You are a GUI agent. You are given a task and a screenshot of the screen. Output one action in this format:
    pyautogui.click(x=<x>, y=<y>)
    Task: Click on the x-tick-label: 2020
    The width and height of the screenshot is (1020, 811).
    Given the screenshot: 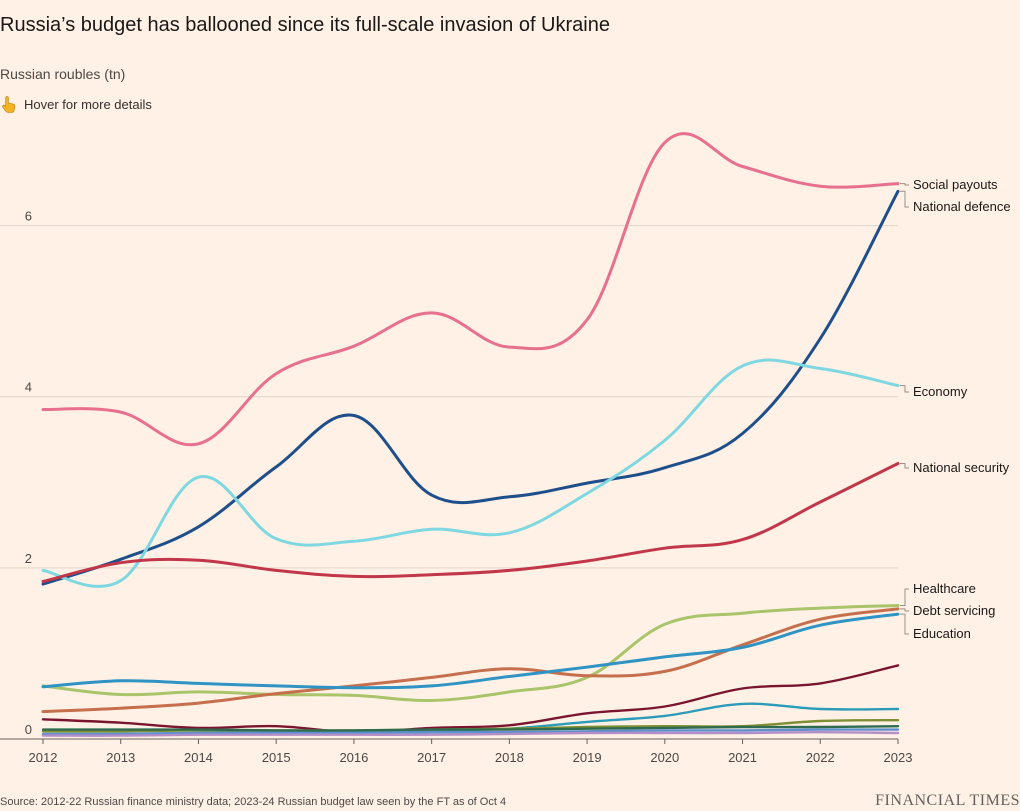 What is the action you would take?
    pyautogui.click(x=664, y=757)
    